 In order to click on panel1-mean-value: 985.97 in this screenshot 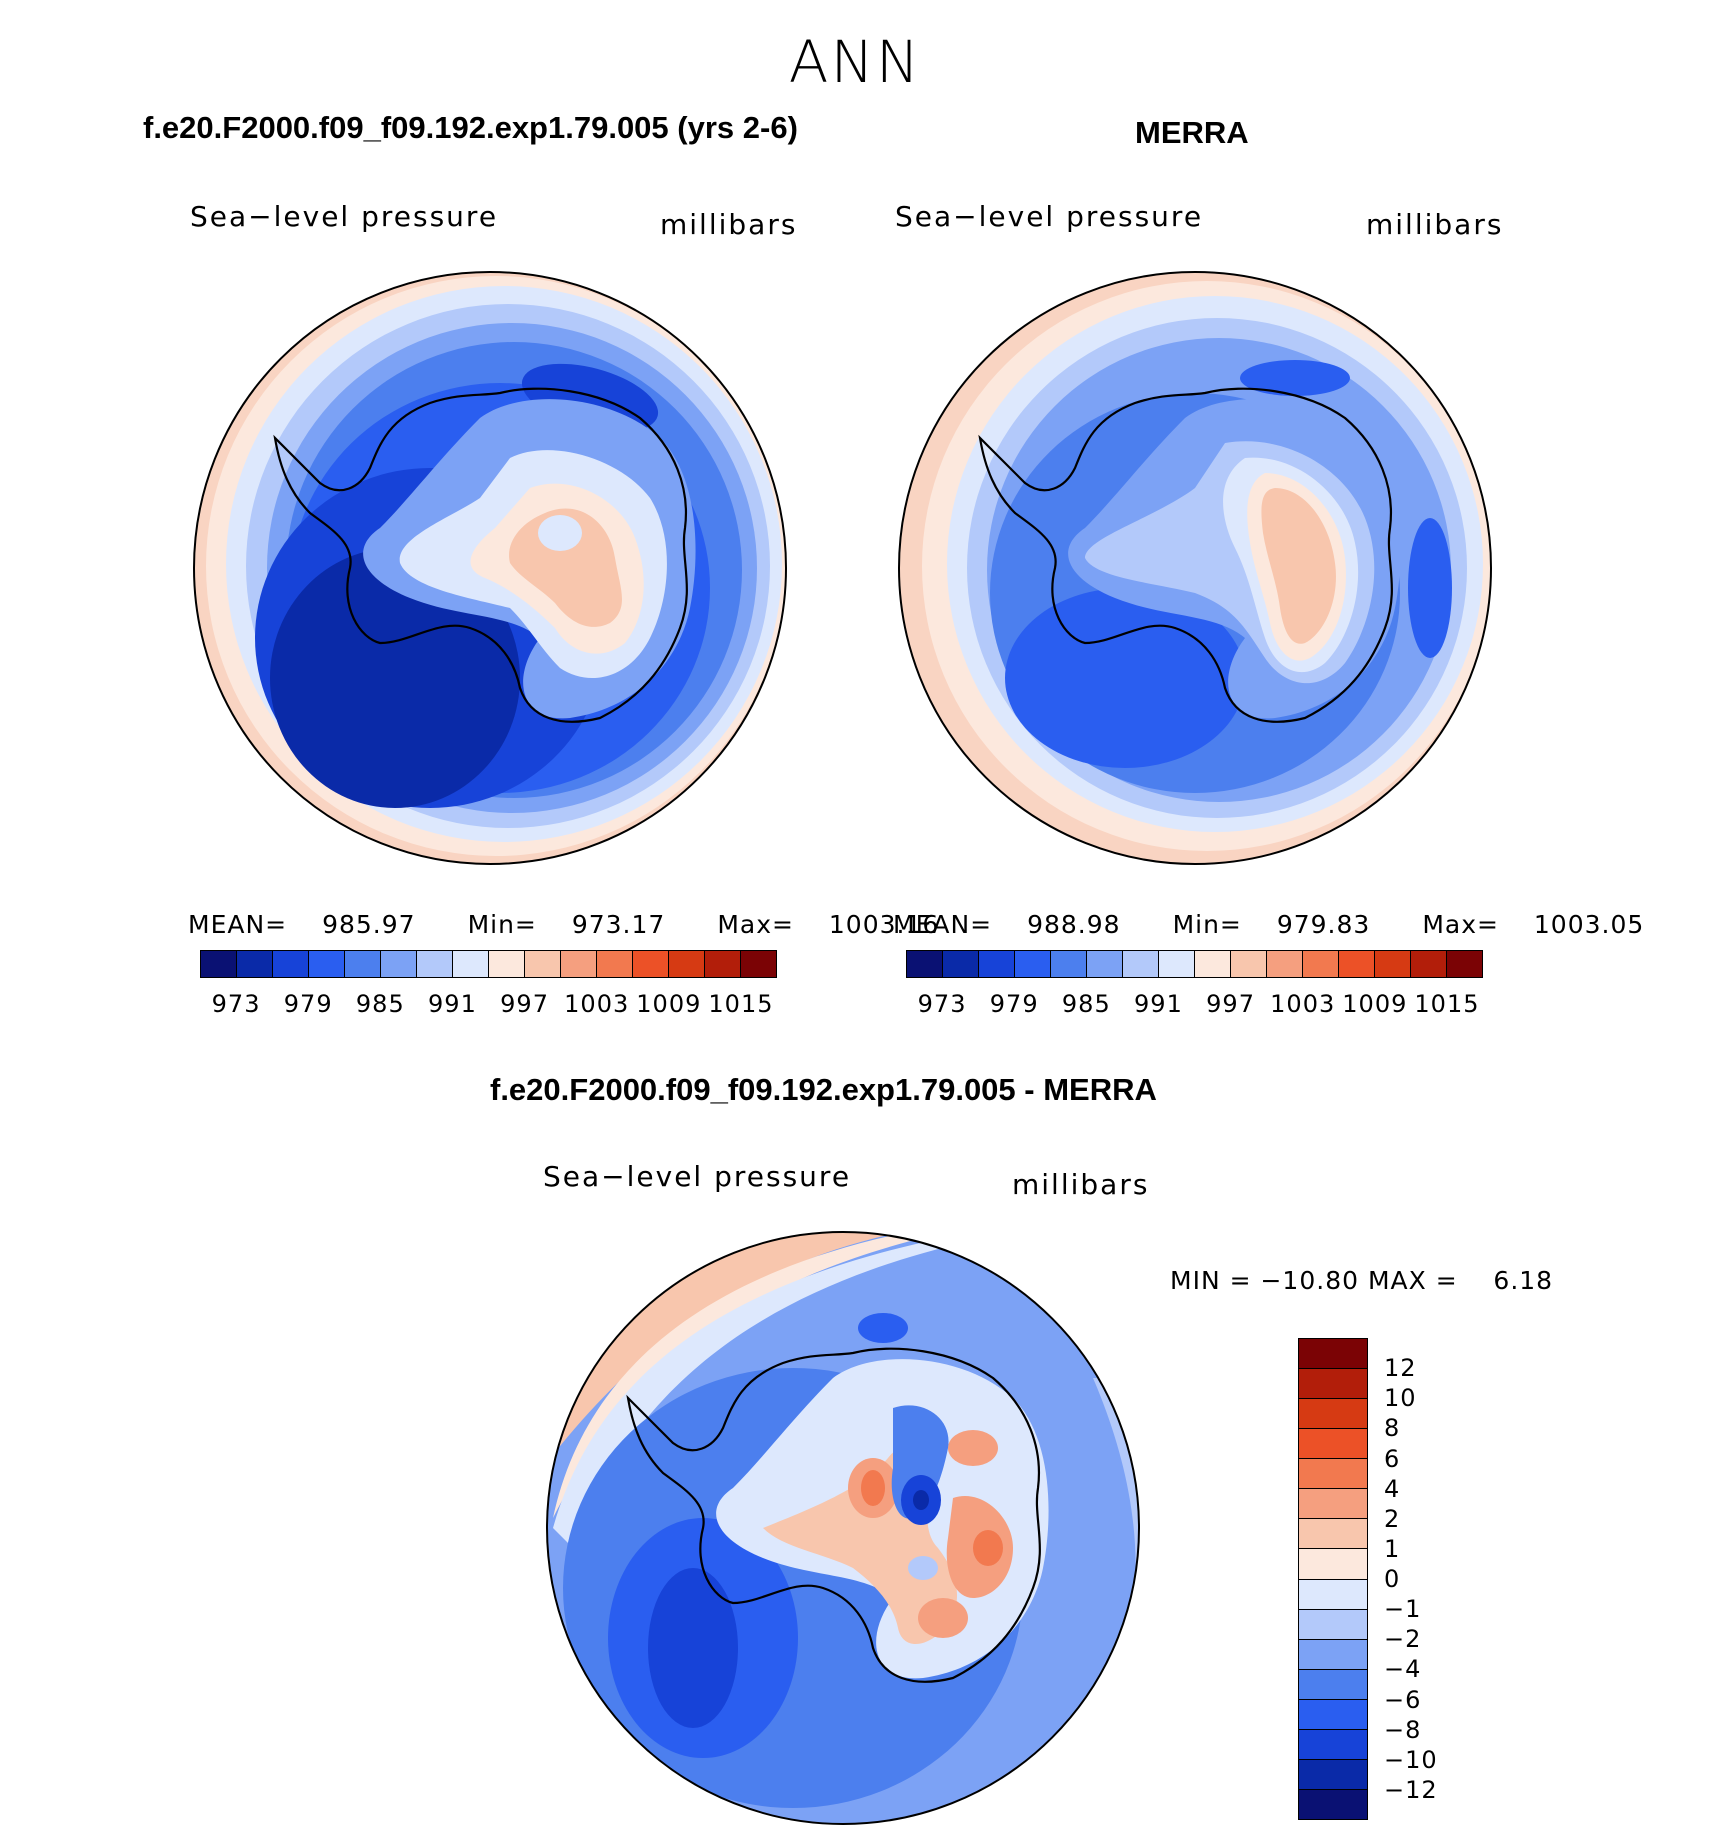, I will do `click(369, 924)`.